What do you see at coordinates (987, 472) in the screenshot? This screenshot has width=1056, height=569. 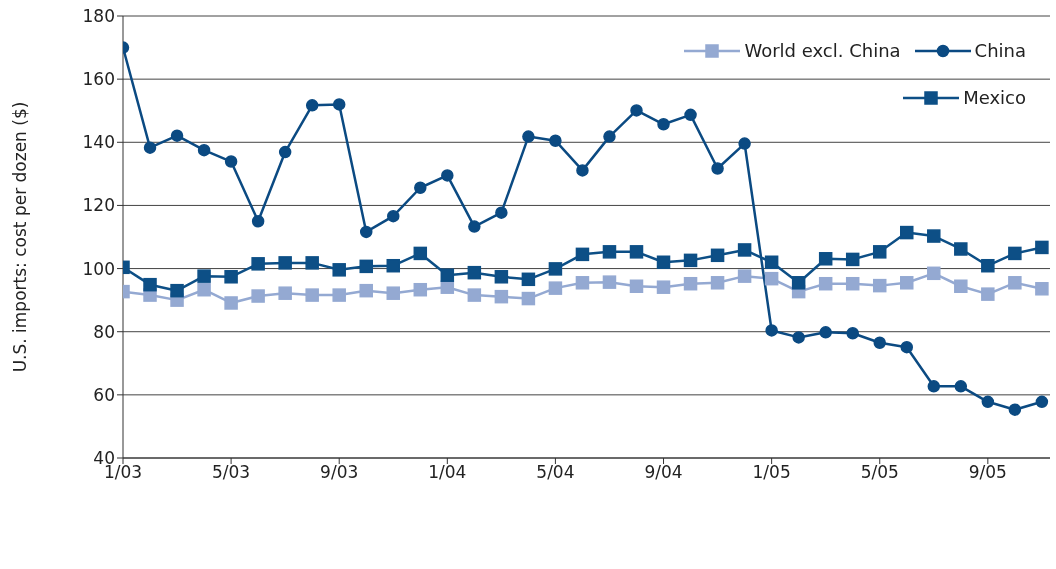 I see `x-tick-label: 9/05` at bounding box center [987, 472].